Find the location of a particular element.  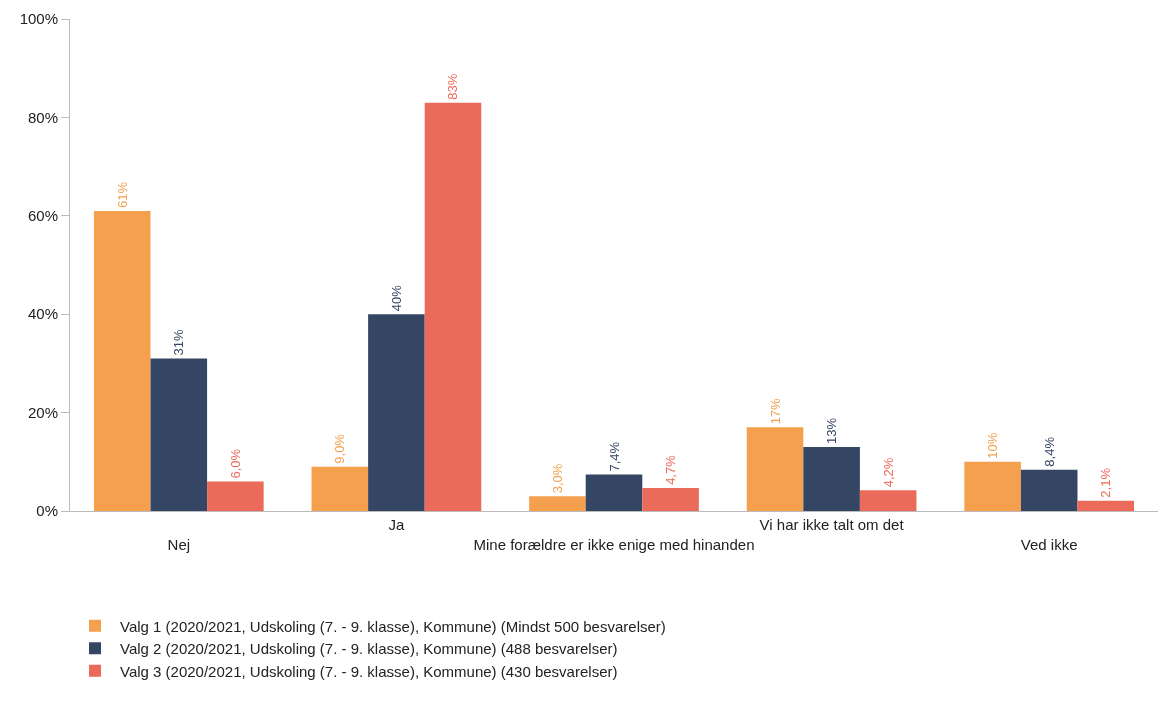

x-tick-label: Vi har ikke talt om det is located at coordinates (832, 524).